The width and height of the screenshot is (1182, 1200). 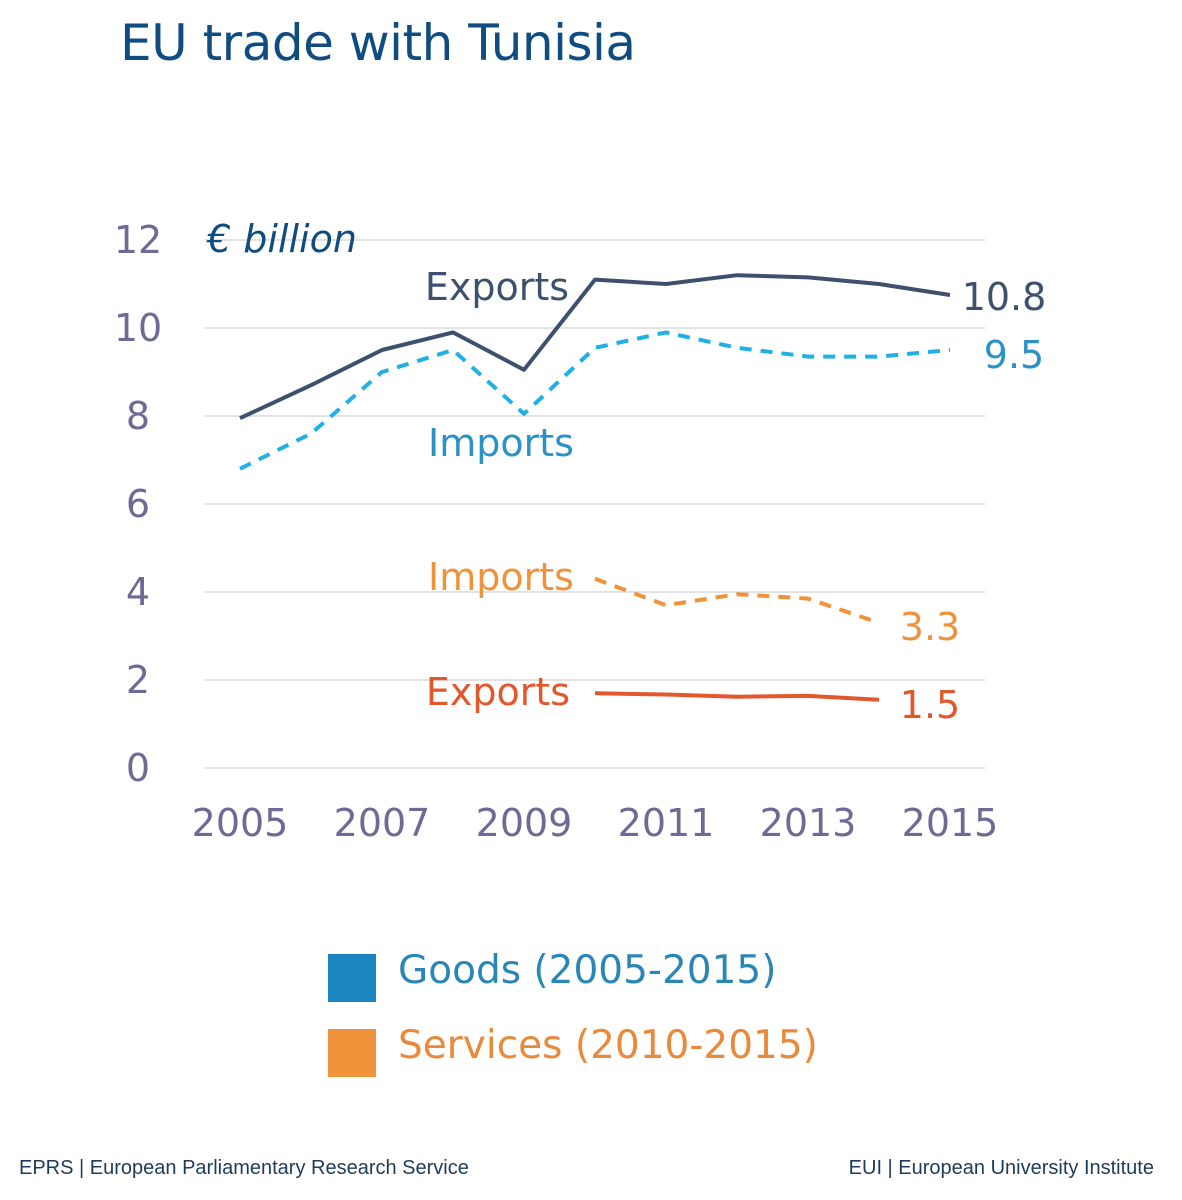 I want to click on x-tick-label: 2007, so click(x=382, y=823).